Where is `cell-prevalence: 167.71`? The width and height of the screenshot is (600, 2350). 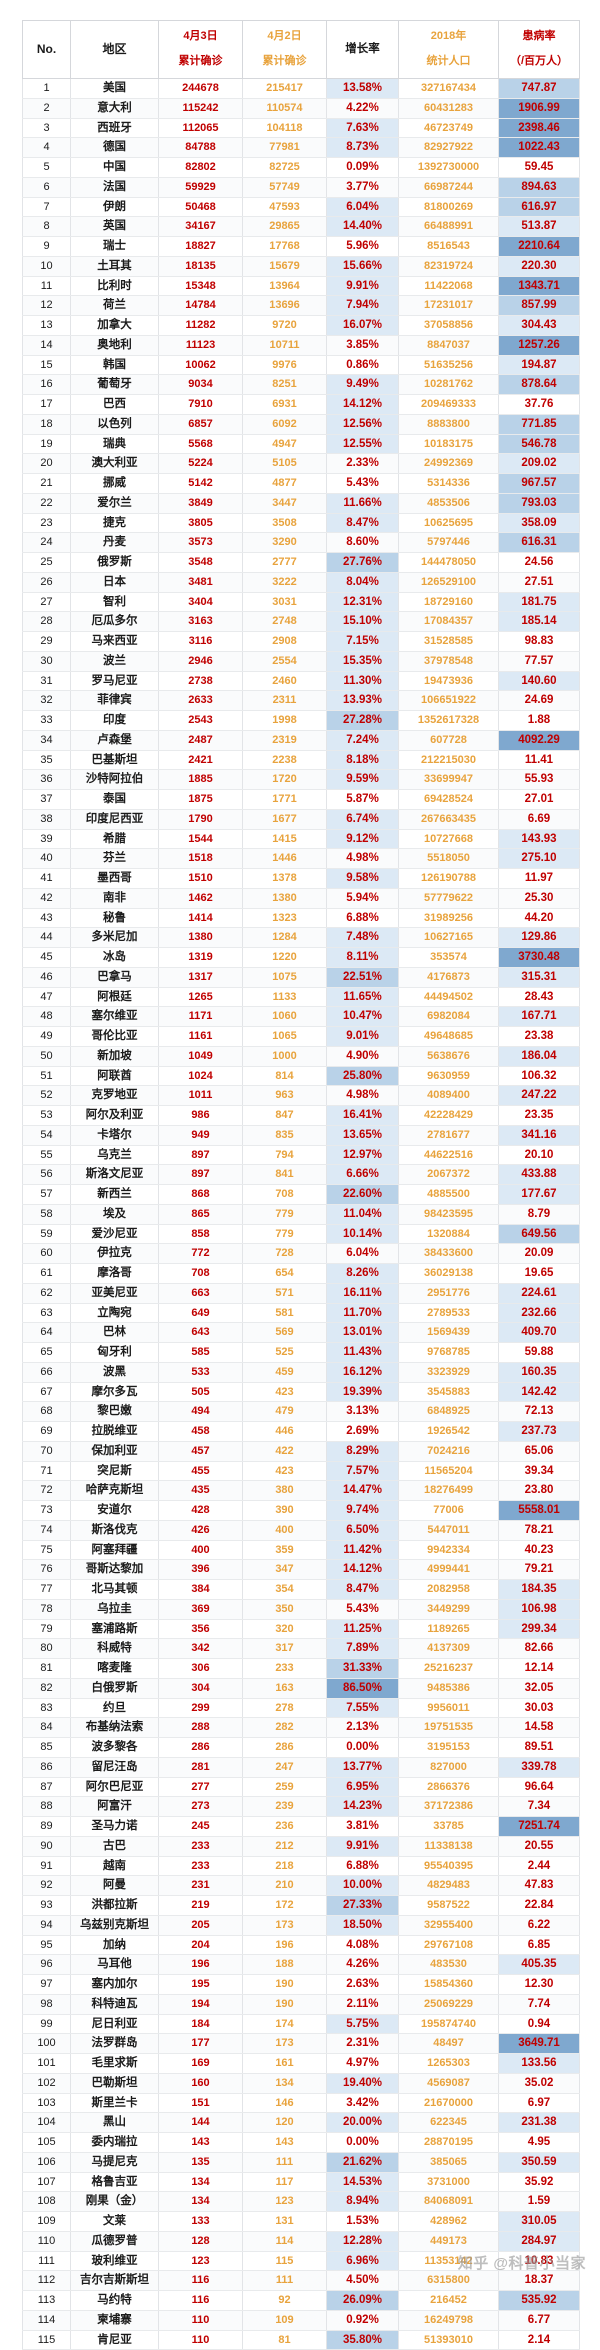 cell-prevalence: 167.71 is located at coordinates (539, 1016).